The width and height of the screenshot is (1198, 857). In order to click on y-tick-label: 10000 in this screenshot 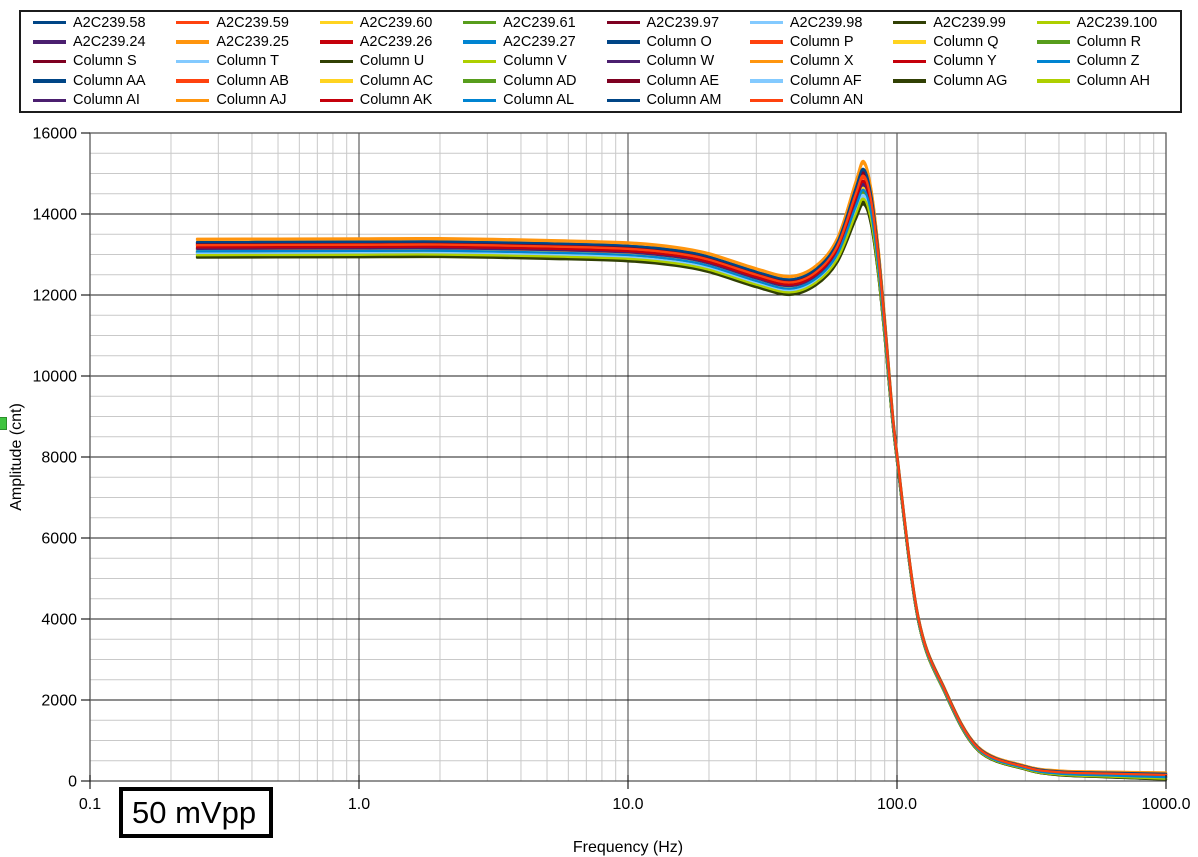, I will do `click(55, 377)`.